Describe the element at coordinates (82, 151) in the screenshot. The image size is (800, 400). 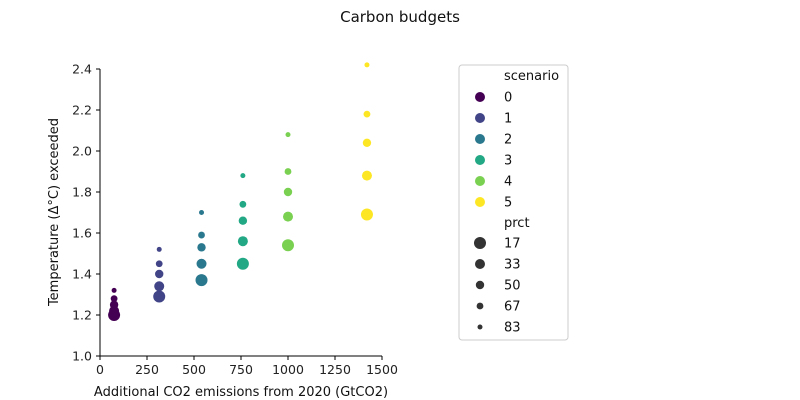
I see `y-tick-label: 2.0` at that location.